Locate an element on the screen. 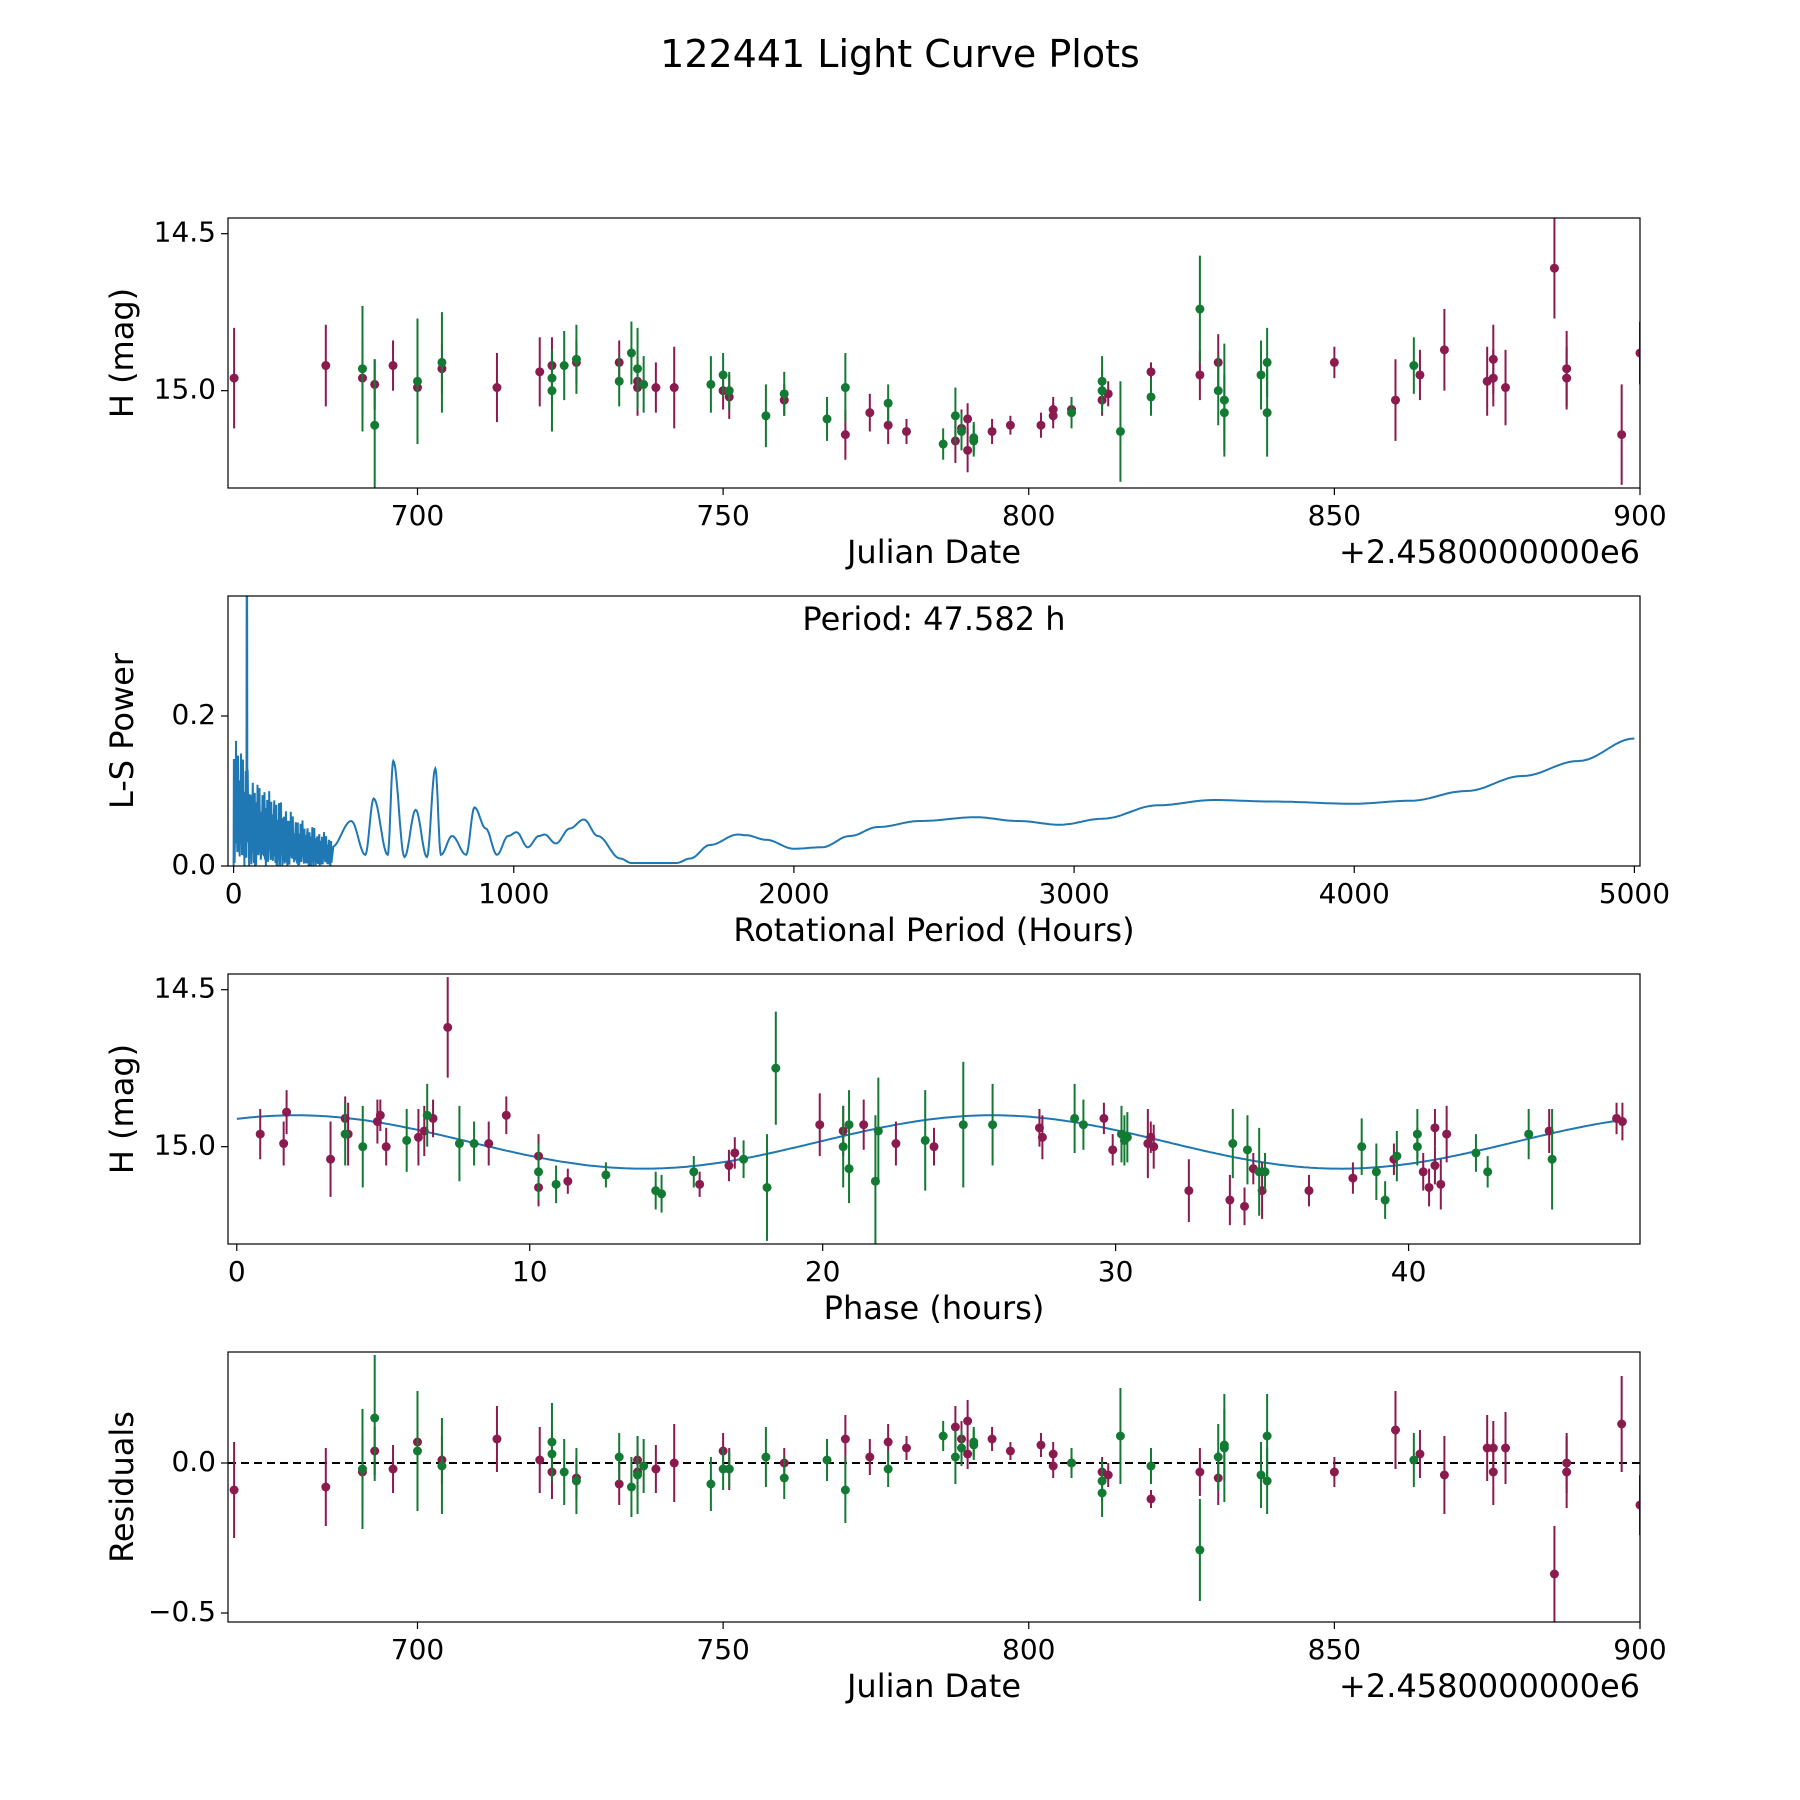 Image resolution: width=1800 pixels, height=1800 pixels. series-series_a is located at coordinates (934, 351).